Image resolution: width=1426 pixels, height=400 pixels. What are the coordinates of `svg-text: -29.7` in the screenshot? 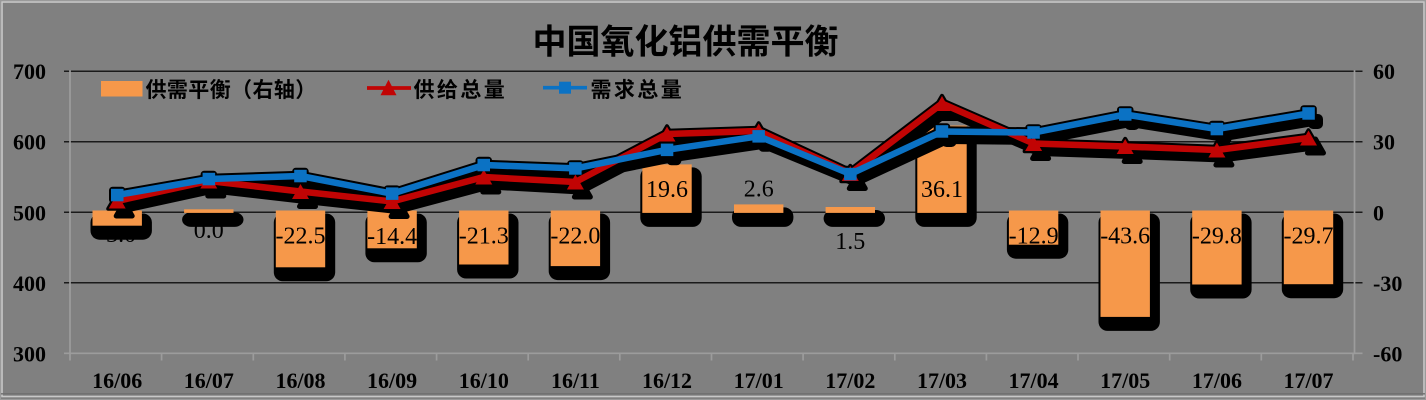 It's located at (1309, 237).